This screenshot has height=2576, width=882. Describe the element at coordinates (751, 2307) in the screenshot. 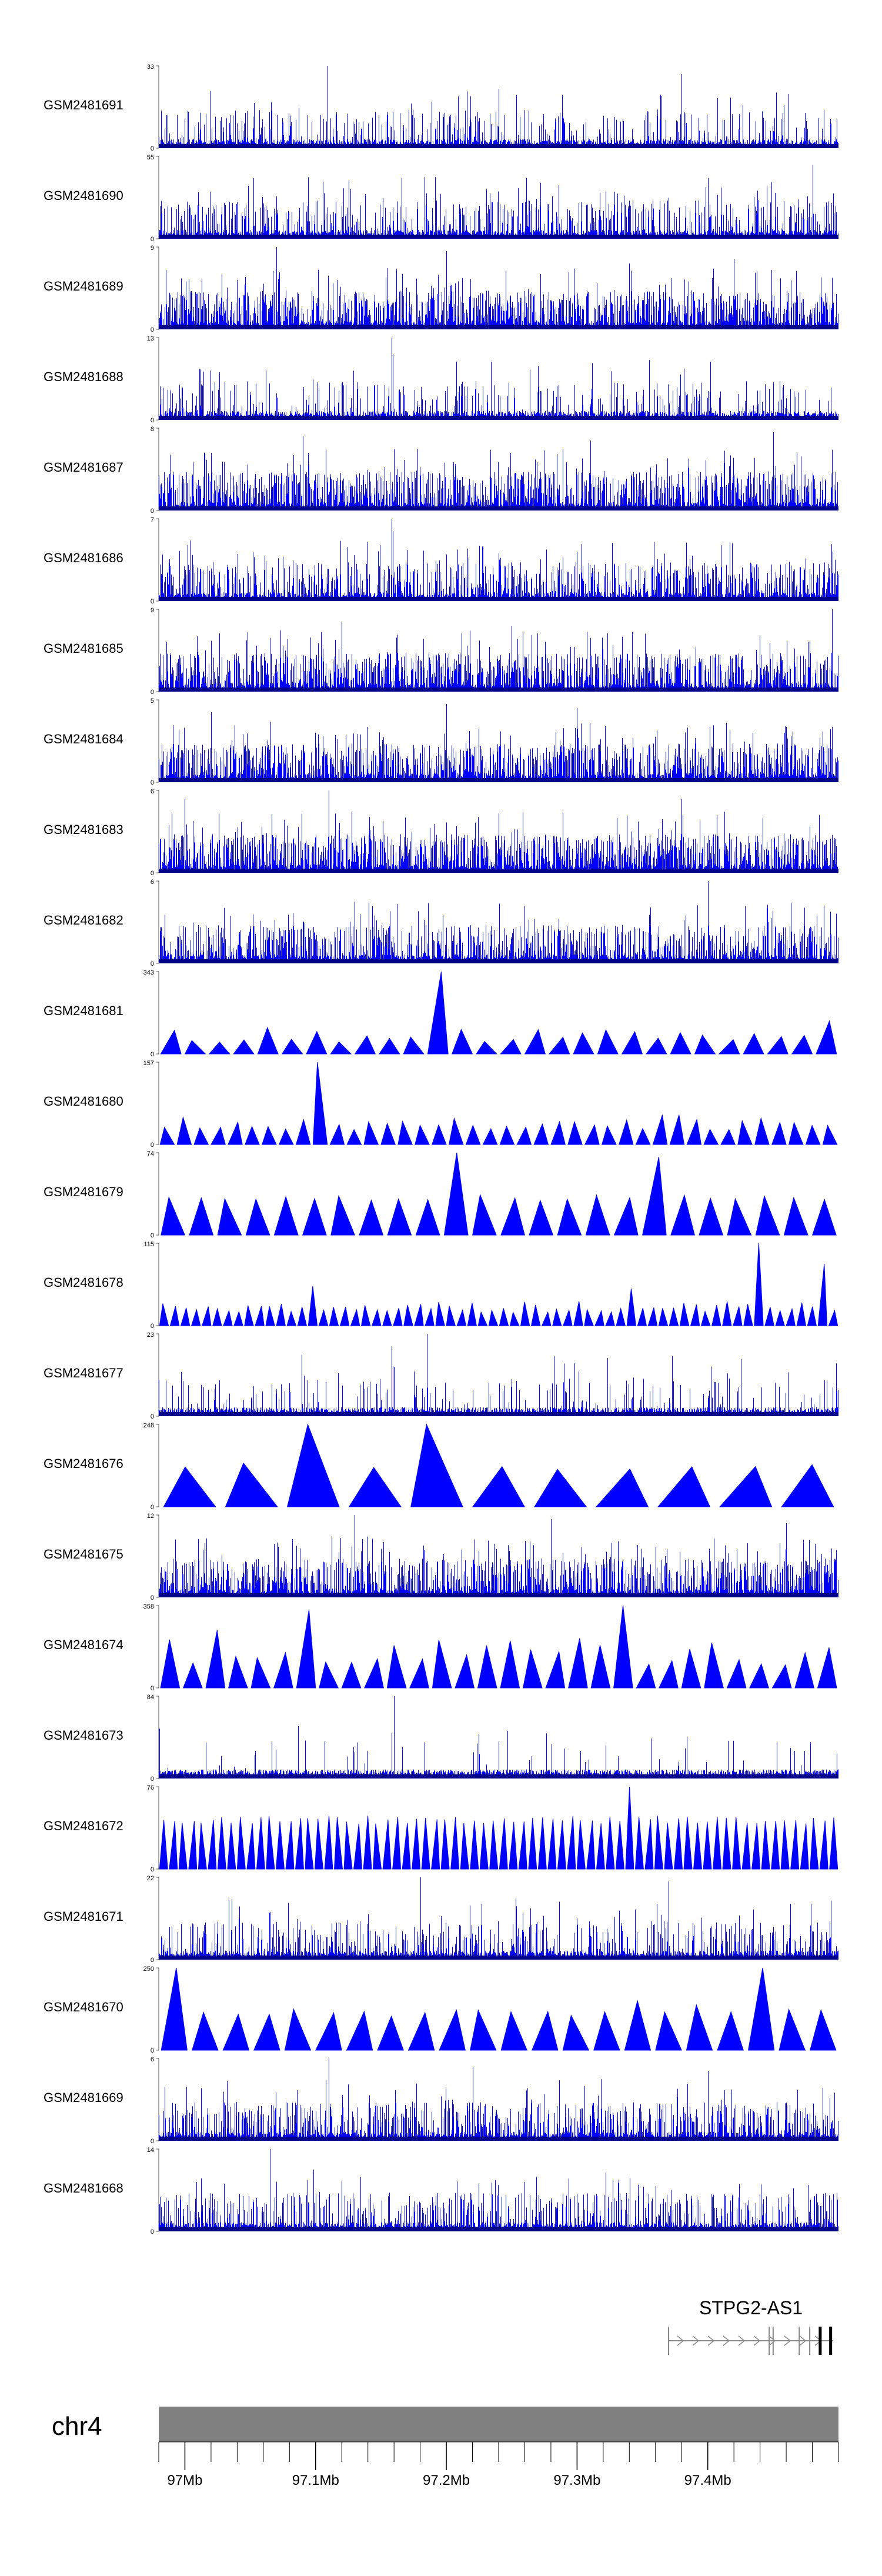

I see `gene-label: STPG2-AS1` at that location.